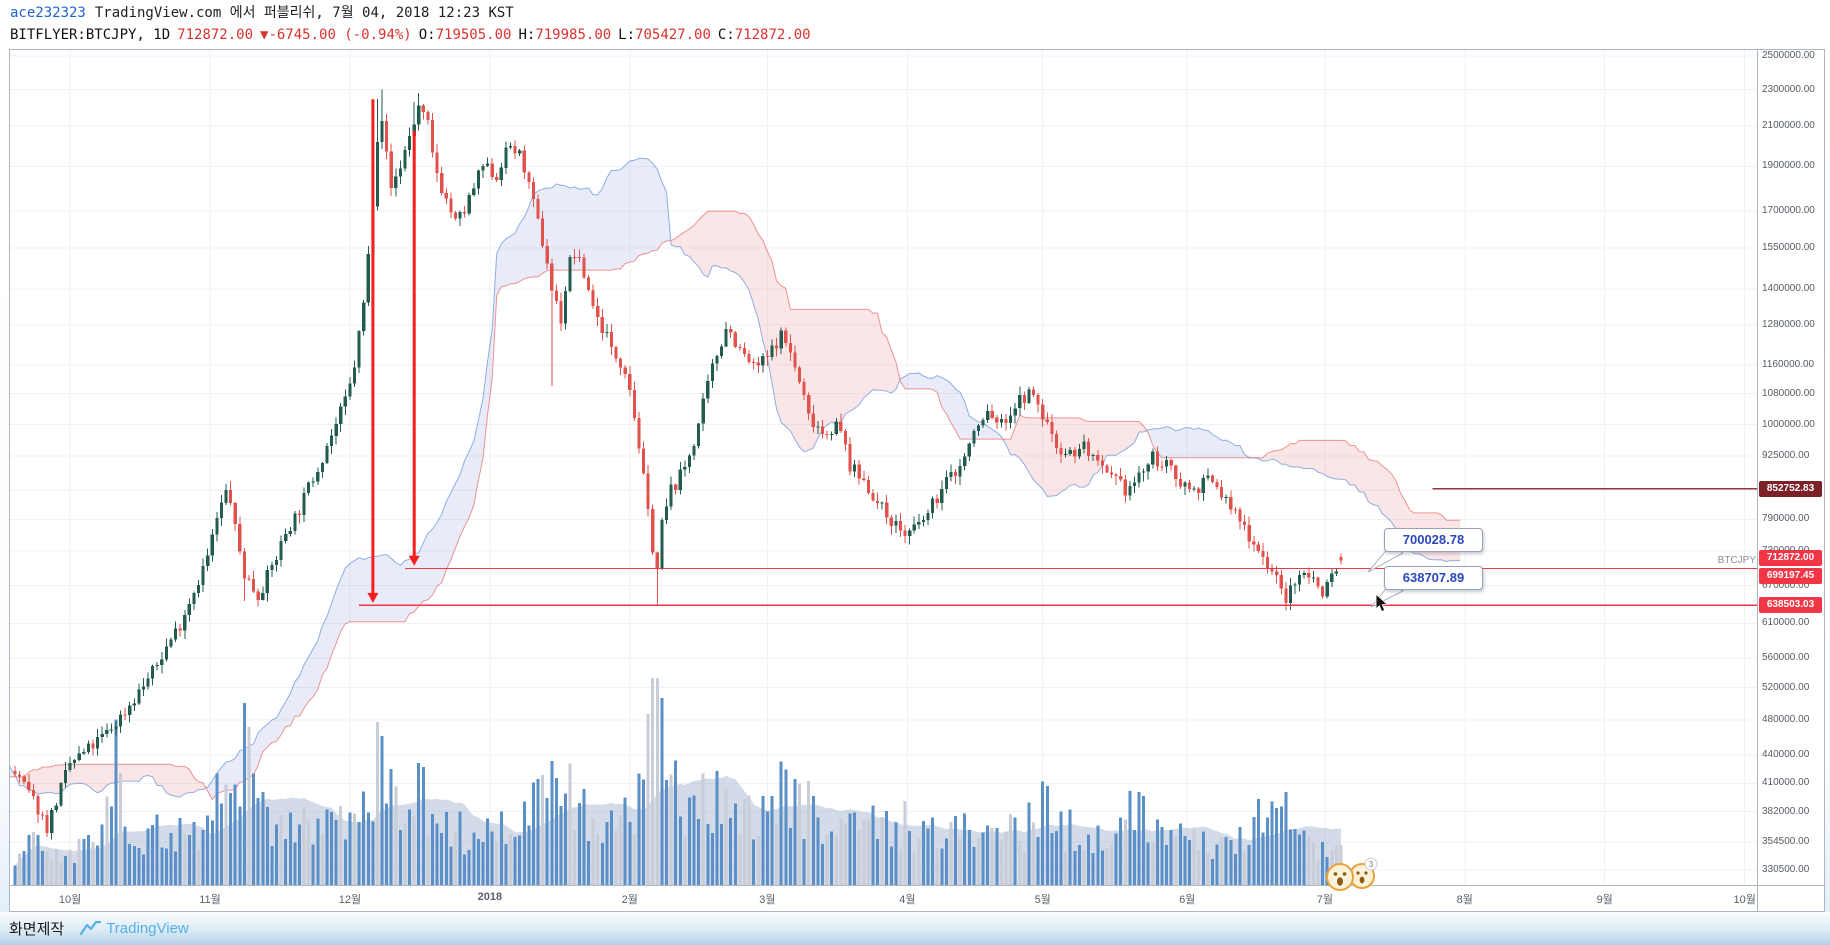 The image size is (1830, 945). I want to click on header-last-price: 712872.00, so click(215, 34).